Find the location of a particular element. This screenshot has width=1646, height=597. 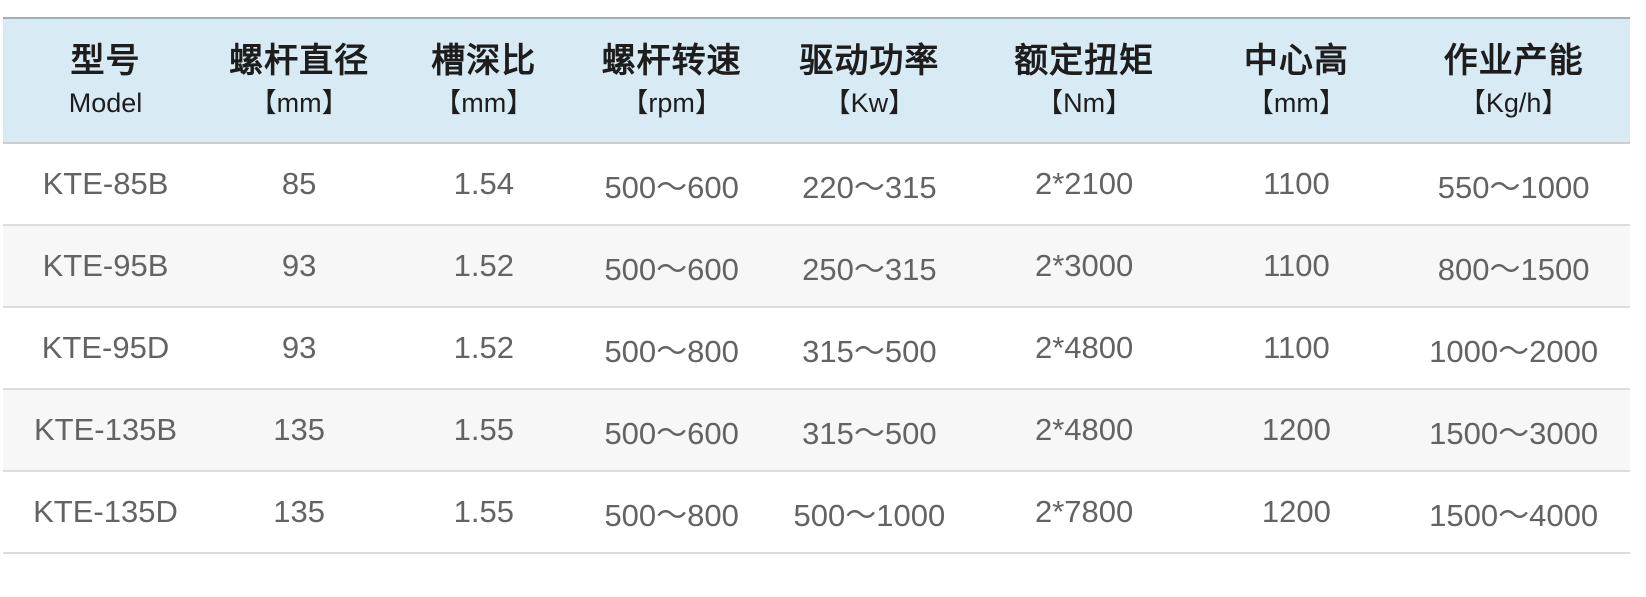

column-title: 作业产能 is located at coordinates (1513, 60).